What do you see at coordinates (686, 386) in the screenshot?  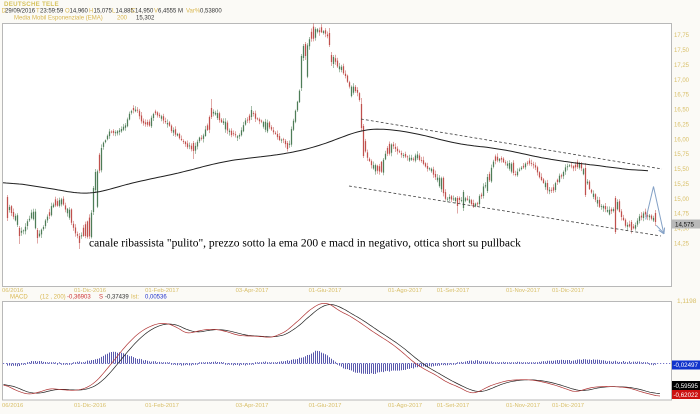 I see `svg-text: -0,59595` at bounding box center [686, 386].